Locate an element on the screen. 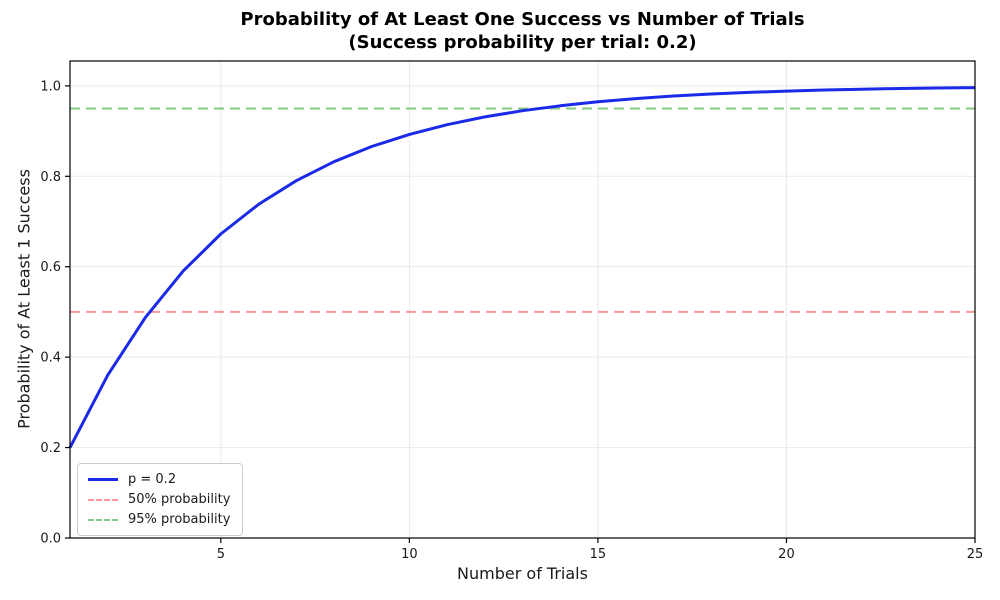  y-tick-label: 0.8 is located at coordinates (50, 177).